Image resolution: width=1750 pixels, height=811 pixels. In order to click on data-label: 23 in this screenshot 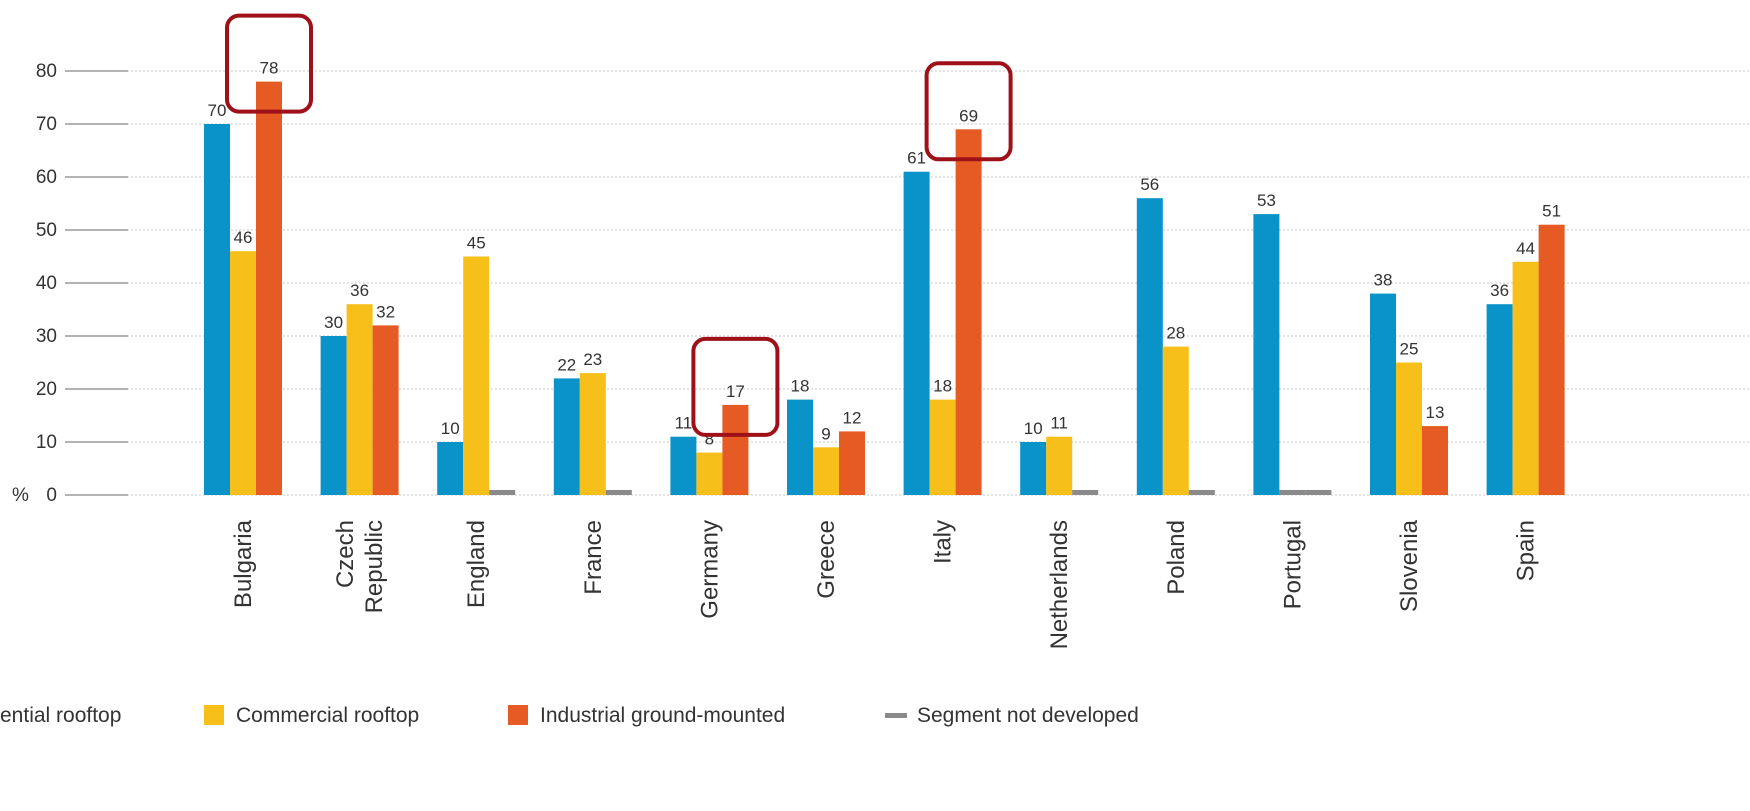, I will do `click(592, 359)`.